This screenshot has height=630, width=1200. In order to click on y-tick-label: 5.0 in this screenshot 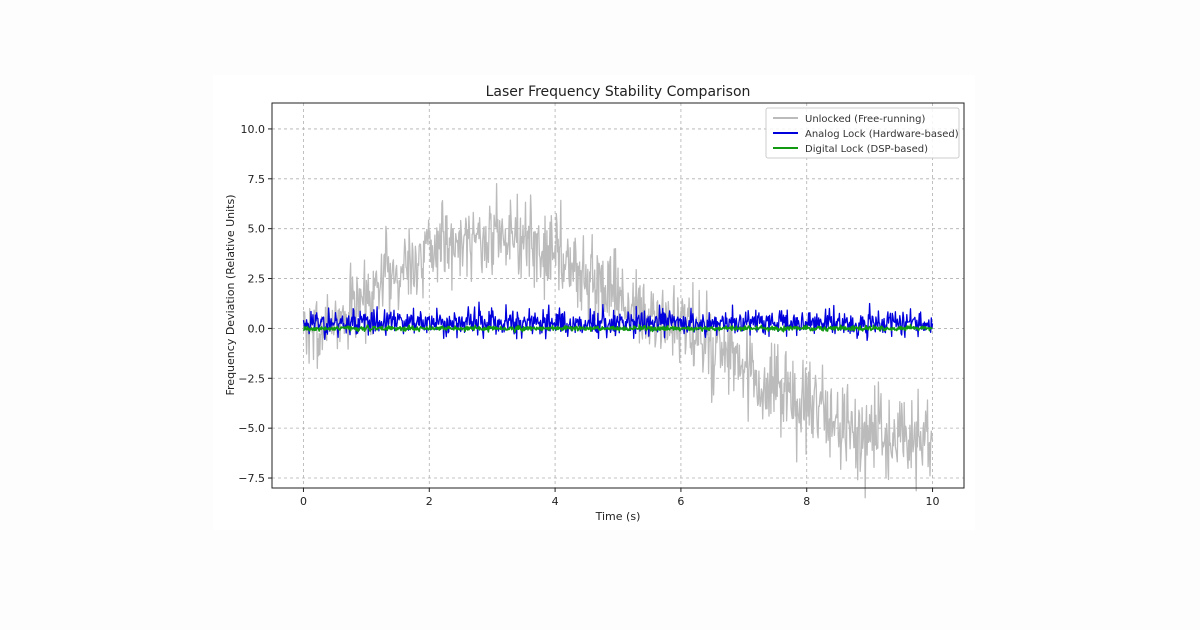, I will do `click(257, 229)`.